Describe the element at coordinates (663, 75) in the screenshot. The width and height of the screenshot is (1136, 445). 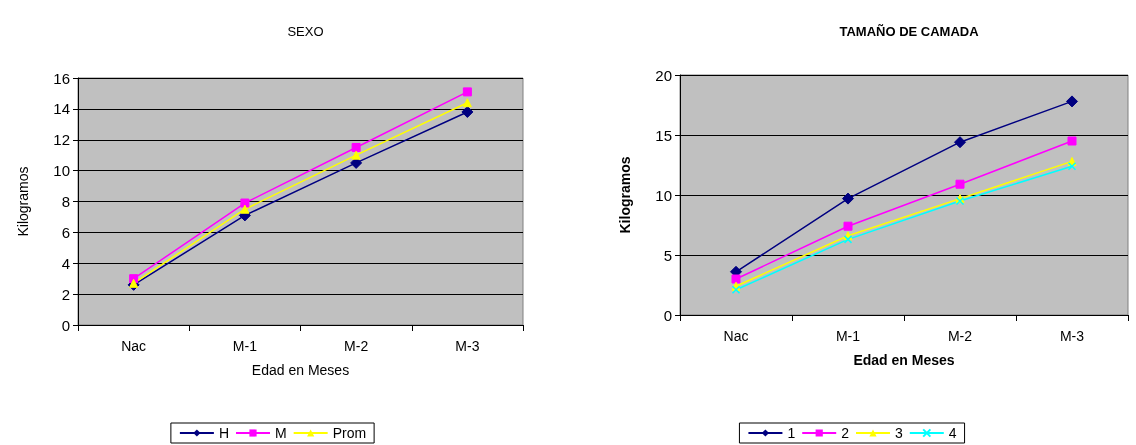
I see `y-tick-label: 20` at that location.